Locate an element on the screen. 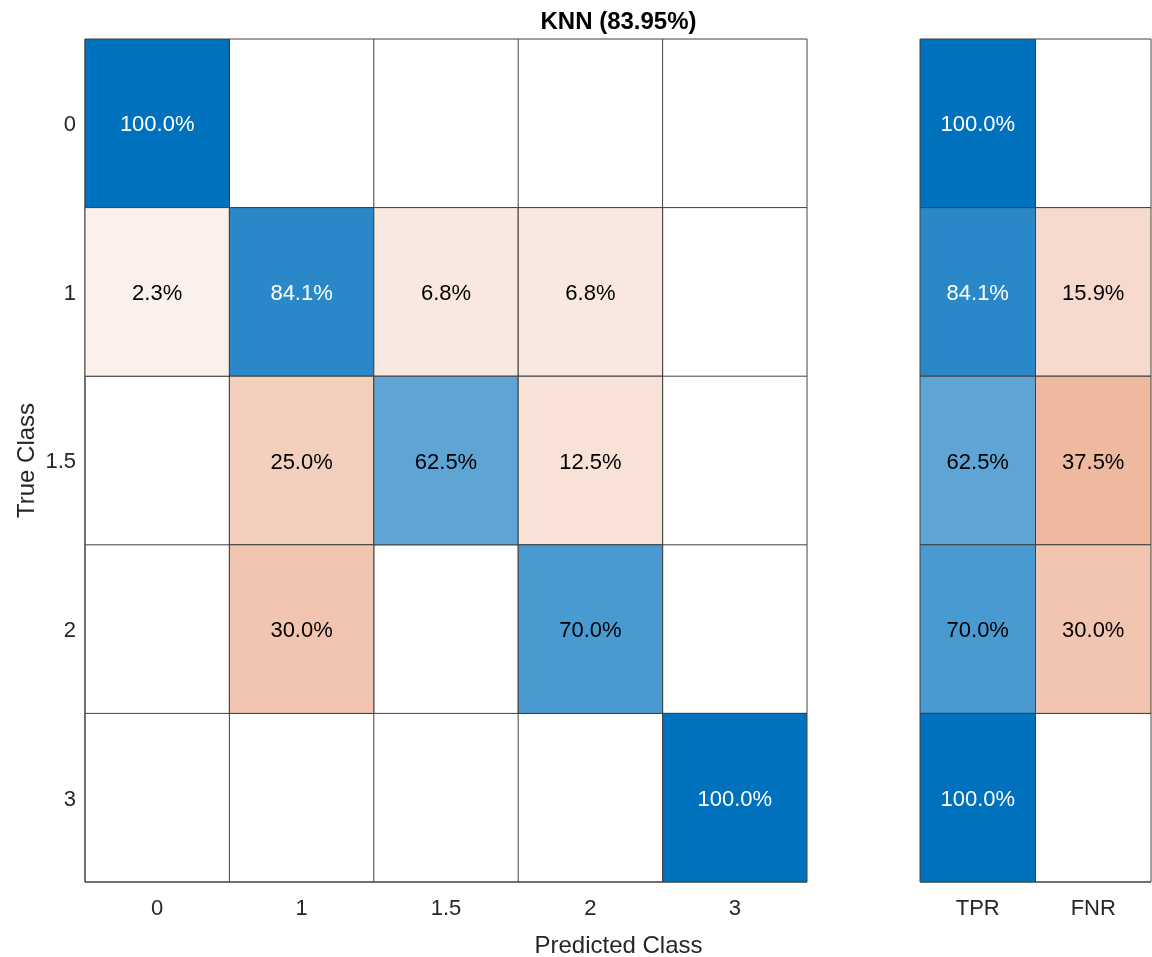 This screenshot has height=957, width=1152. y-tick-label: 1 is located at coordinates (69, 292).